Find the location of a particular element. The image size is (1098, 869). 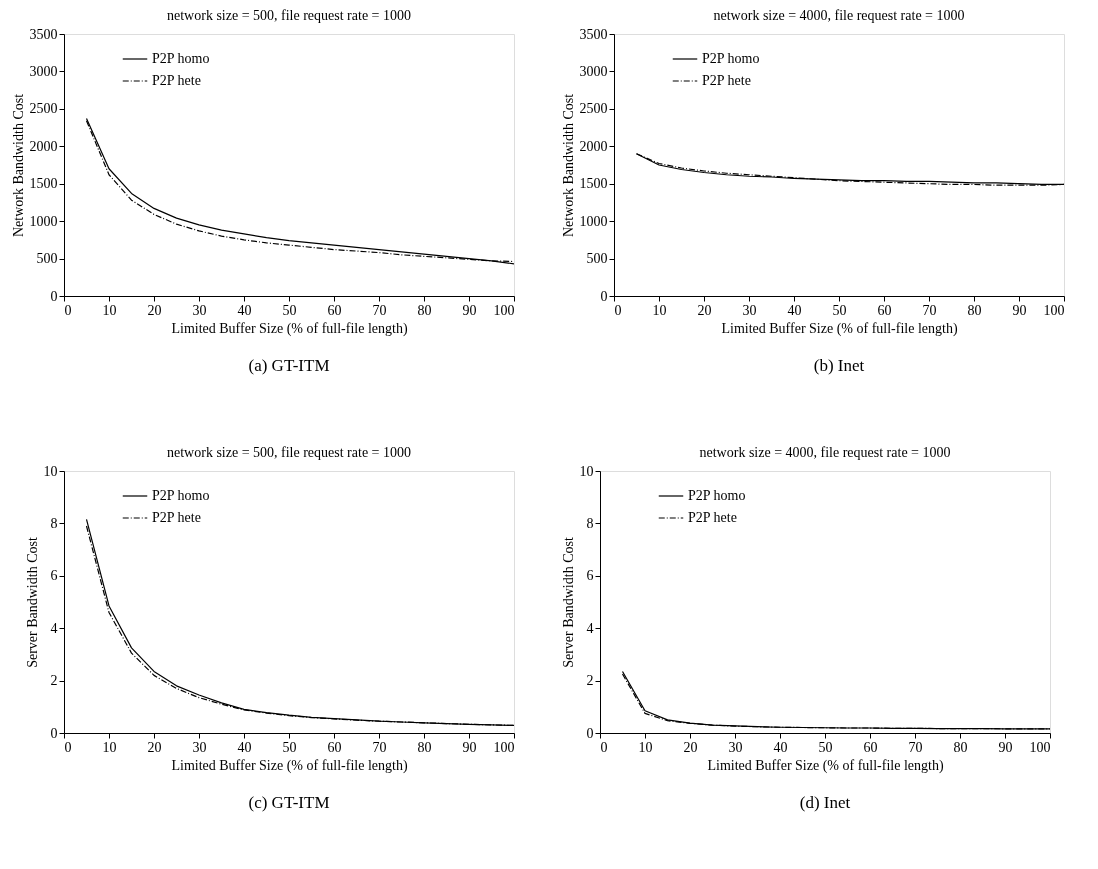

text: (a) GT-ITM is located at coordinates (289, 365).